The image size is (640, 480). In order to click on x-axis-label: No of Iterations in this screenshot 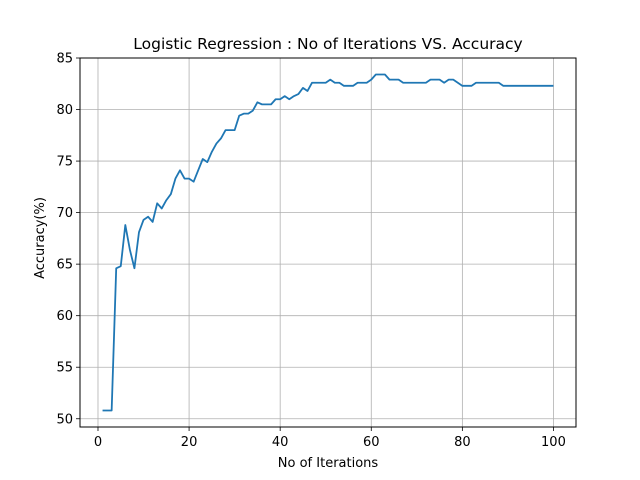, I will do `click(328, 463)`.